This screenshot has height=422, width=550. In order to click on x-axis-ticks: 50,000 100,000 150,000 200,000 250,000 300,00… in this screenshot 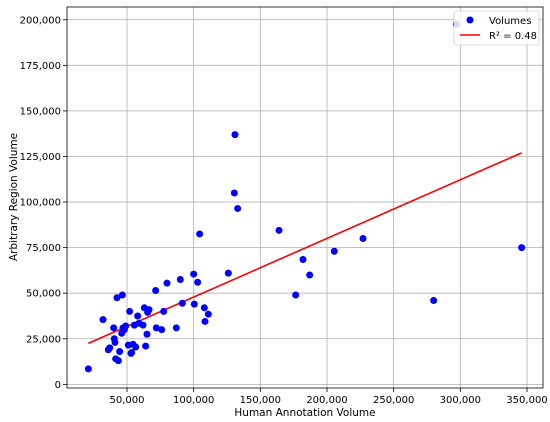, I will do `click(329, 397)`.